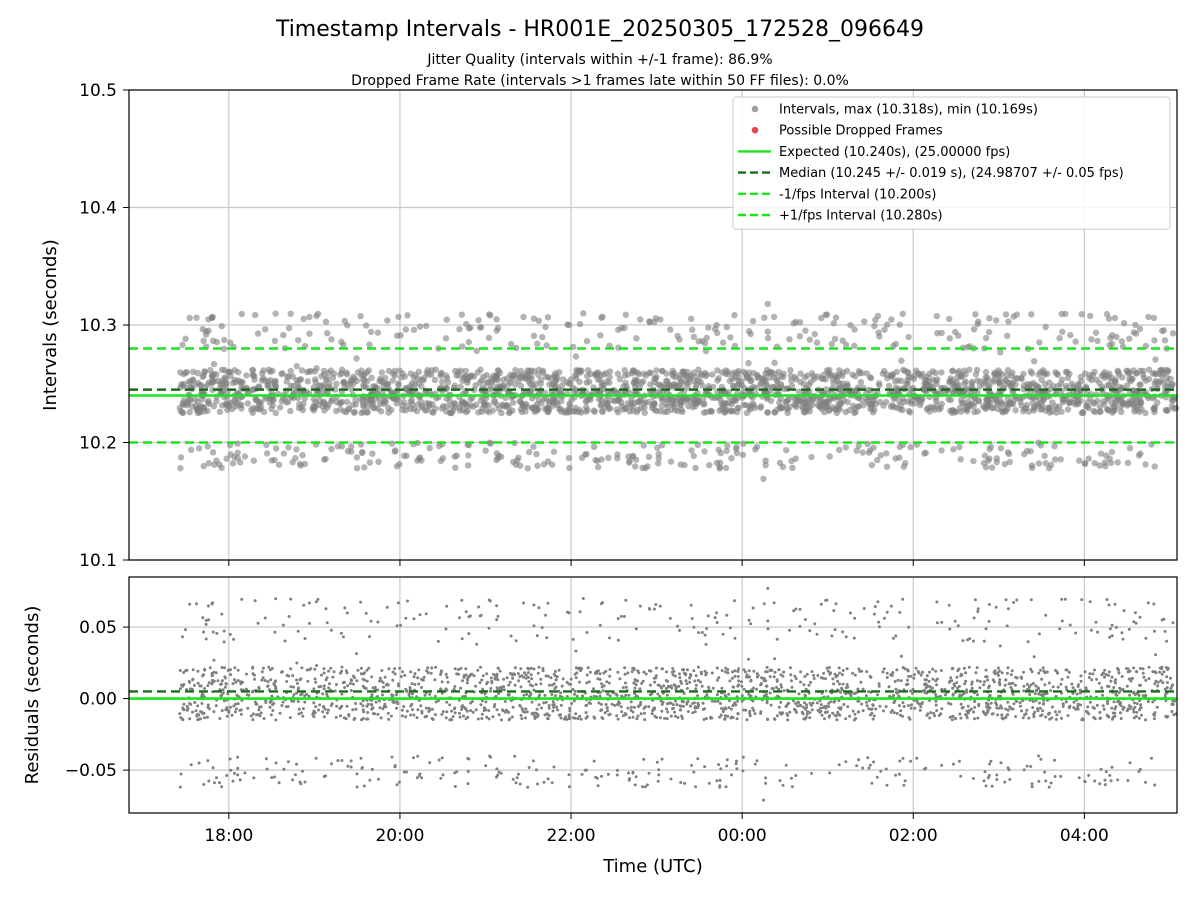 The height and width of the screenshot is (904, 1200). I want to click on intervals-y-tick-label: 10.1, so click(98, 561).